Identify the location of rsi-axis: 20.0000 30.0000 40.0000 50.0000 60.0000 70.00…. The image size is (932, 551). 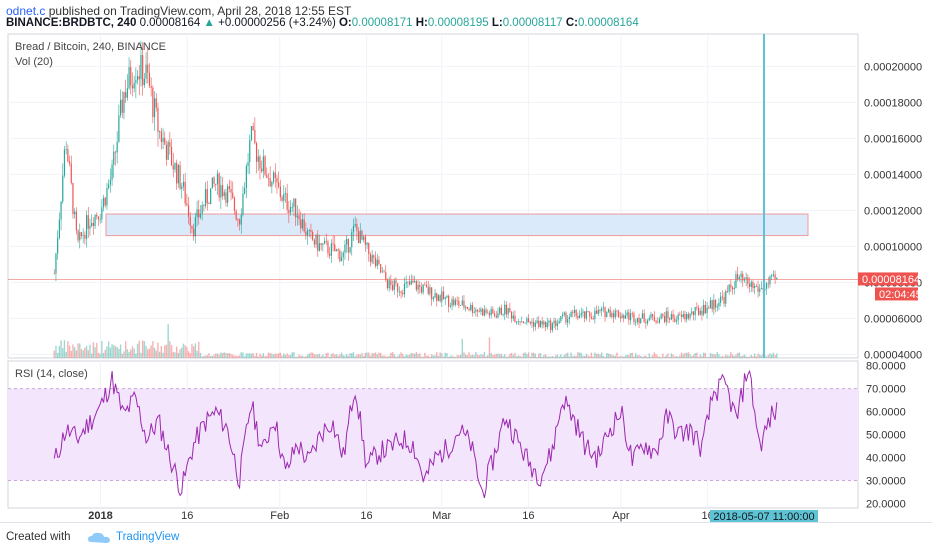
(886, 436).